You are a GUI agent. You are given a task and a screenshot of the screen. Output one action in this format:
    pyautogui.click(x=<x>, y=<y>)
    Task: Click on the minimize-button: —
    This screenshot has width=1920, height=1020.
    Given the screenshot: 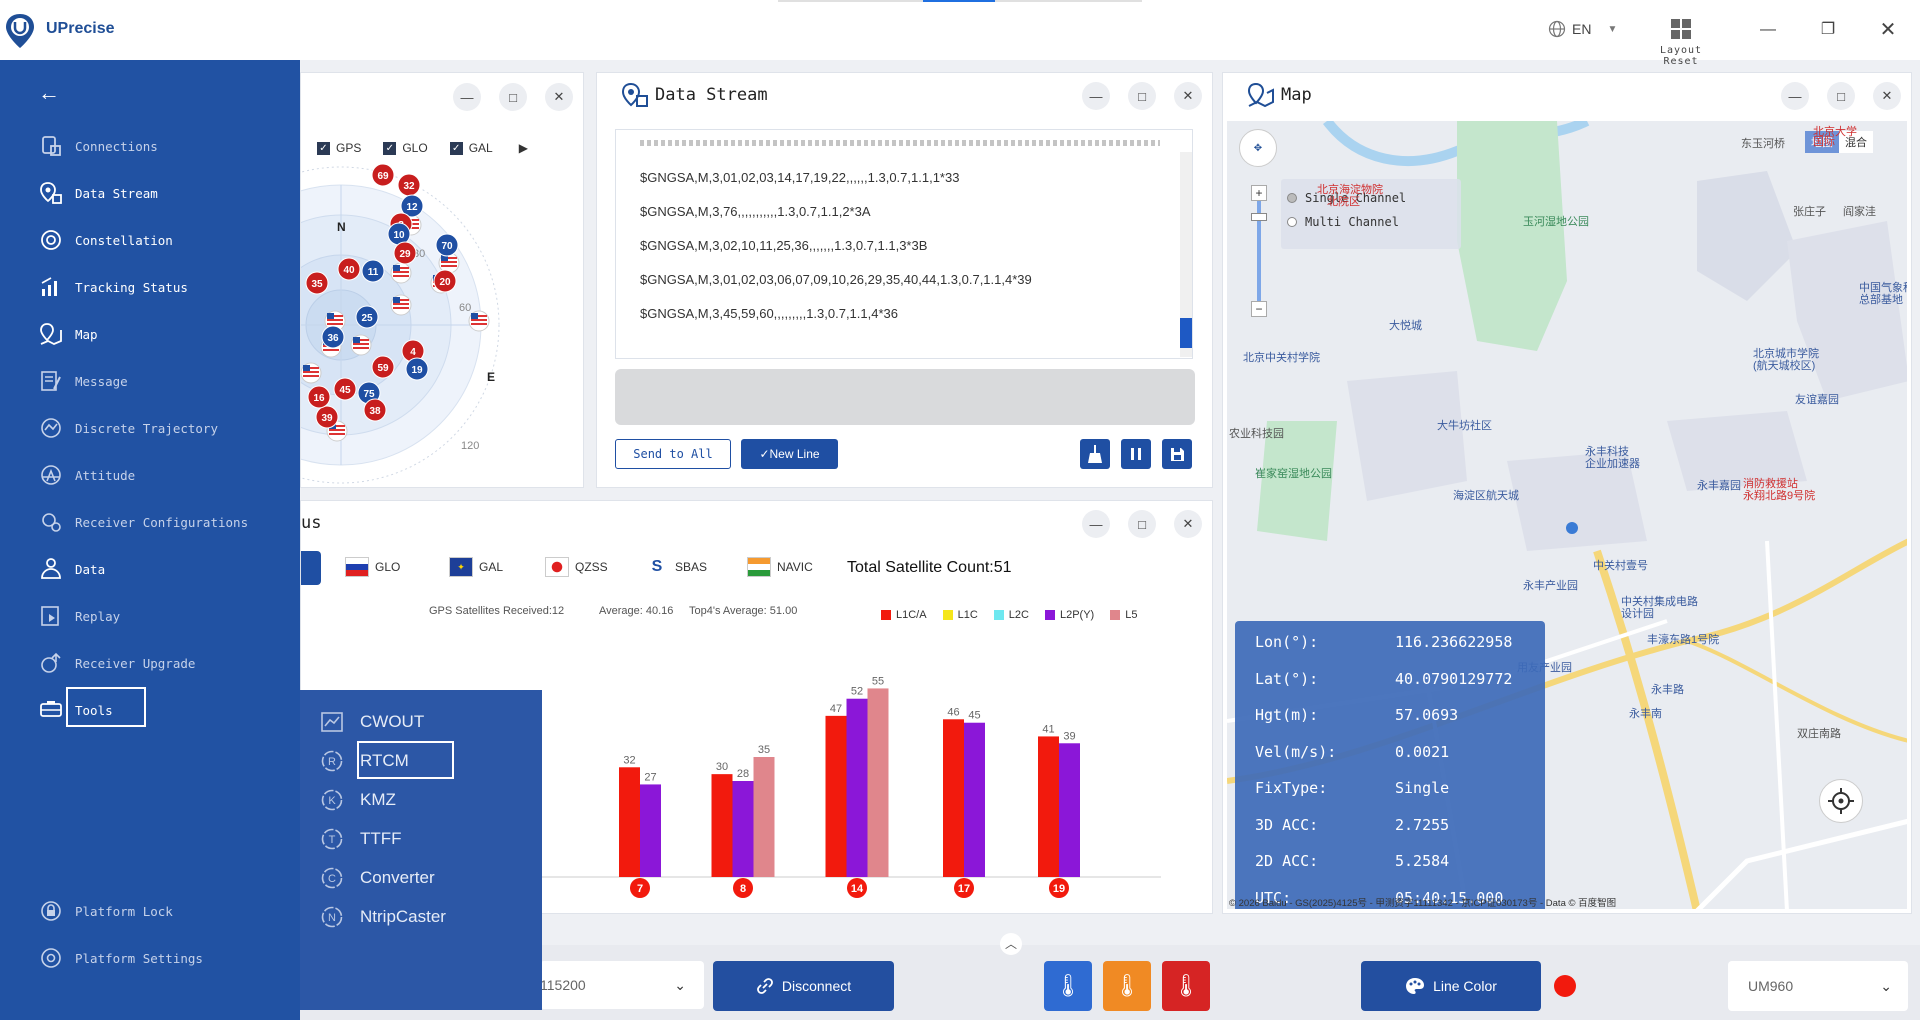 What is the action you would take?
    pyautogui.click(x=1768, y=29)
    